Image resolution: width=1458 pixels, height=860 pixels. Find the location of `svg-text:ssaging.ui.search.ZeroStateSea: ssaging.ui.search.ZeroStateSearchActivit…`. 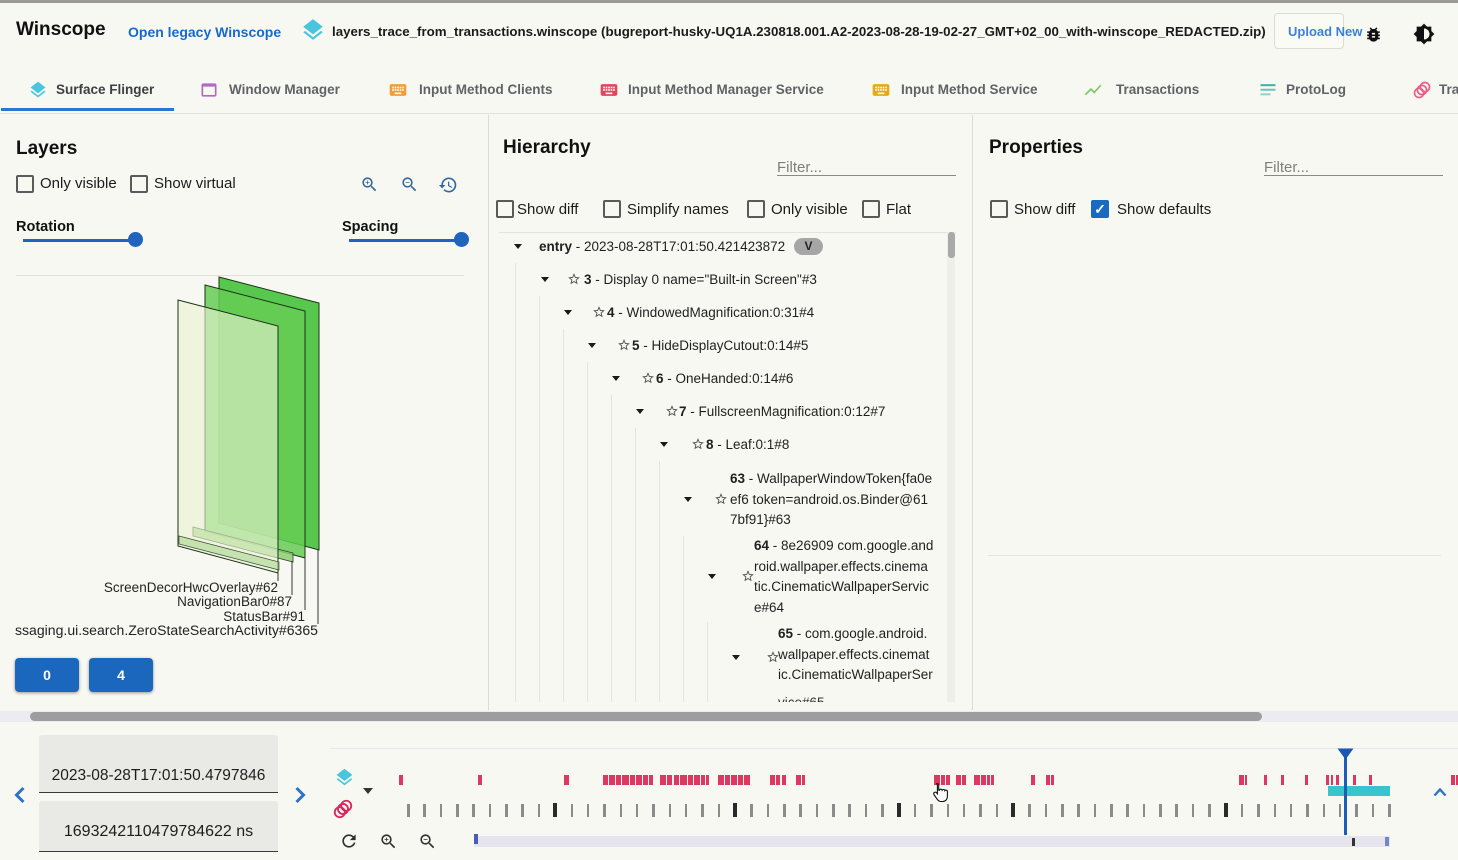

svg-text:ssaging.ui.search.ZeroStateSea: ssaging.ui.search.ZeroStateSearchActivit… is located at coordinates (166, 630).